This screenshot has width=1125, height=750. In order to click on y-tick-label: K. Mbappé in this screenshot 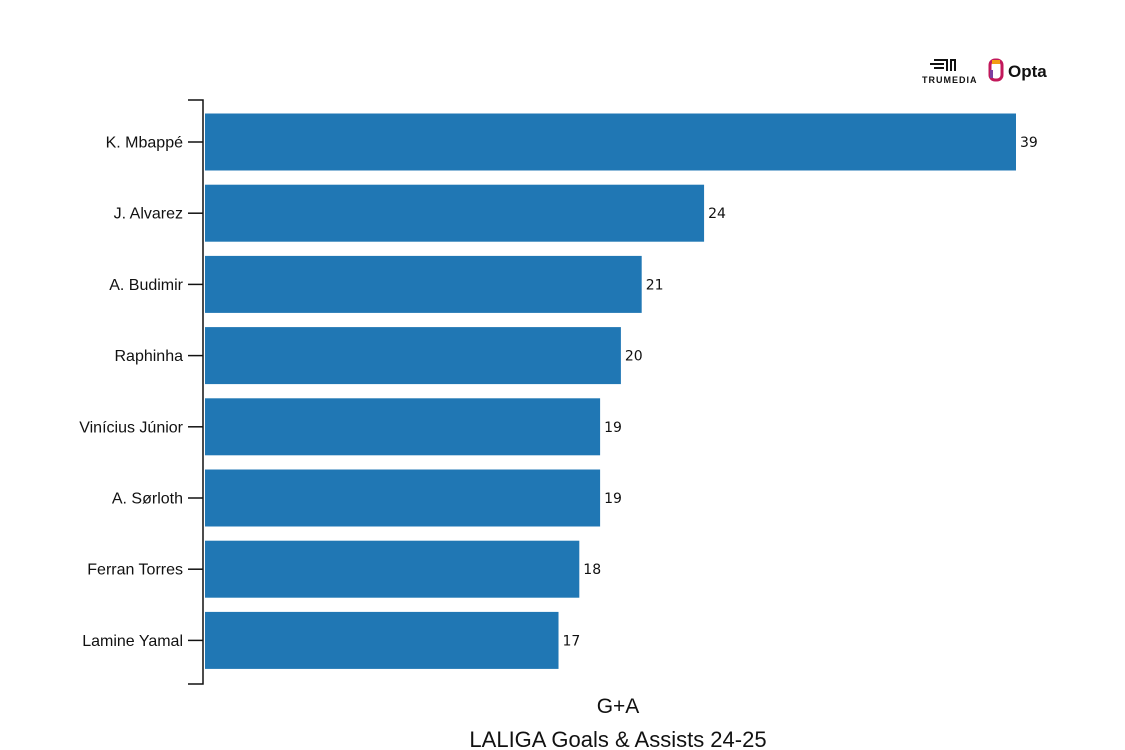, I will do `click(144, 143)`.